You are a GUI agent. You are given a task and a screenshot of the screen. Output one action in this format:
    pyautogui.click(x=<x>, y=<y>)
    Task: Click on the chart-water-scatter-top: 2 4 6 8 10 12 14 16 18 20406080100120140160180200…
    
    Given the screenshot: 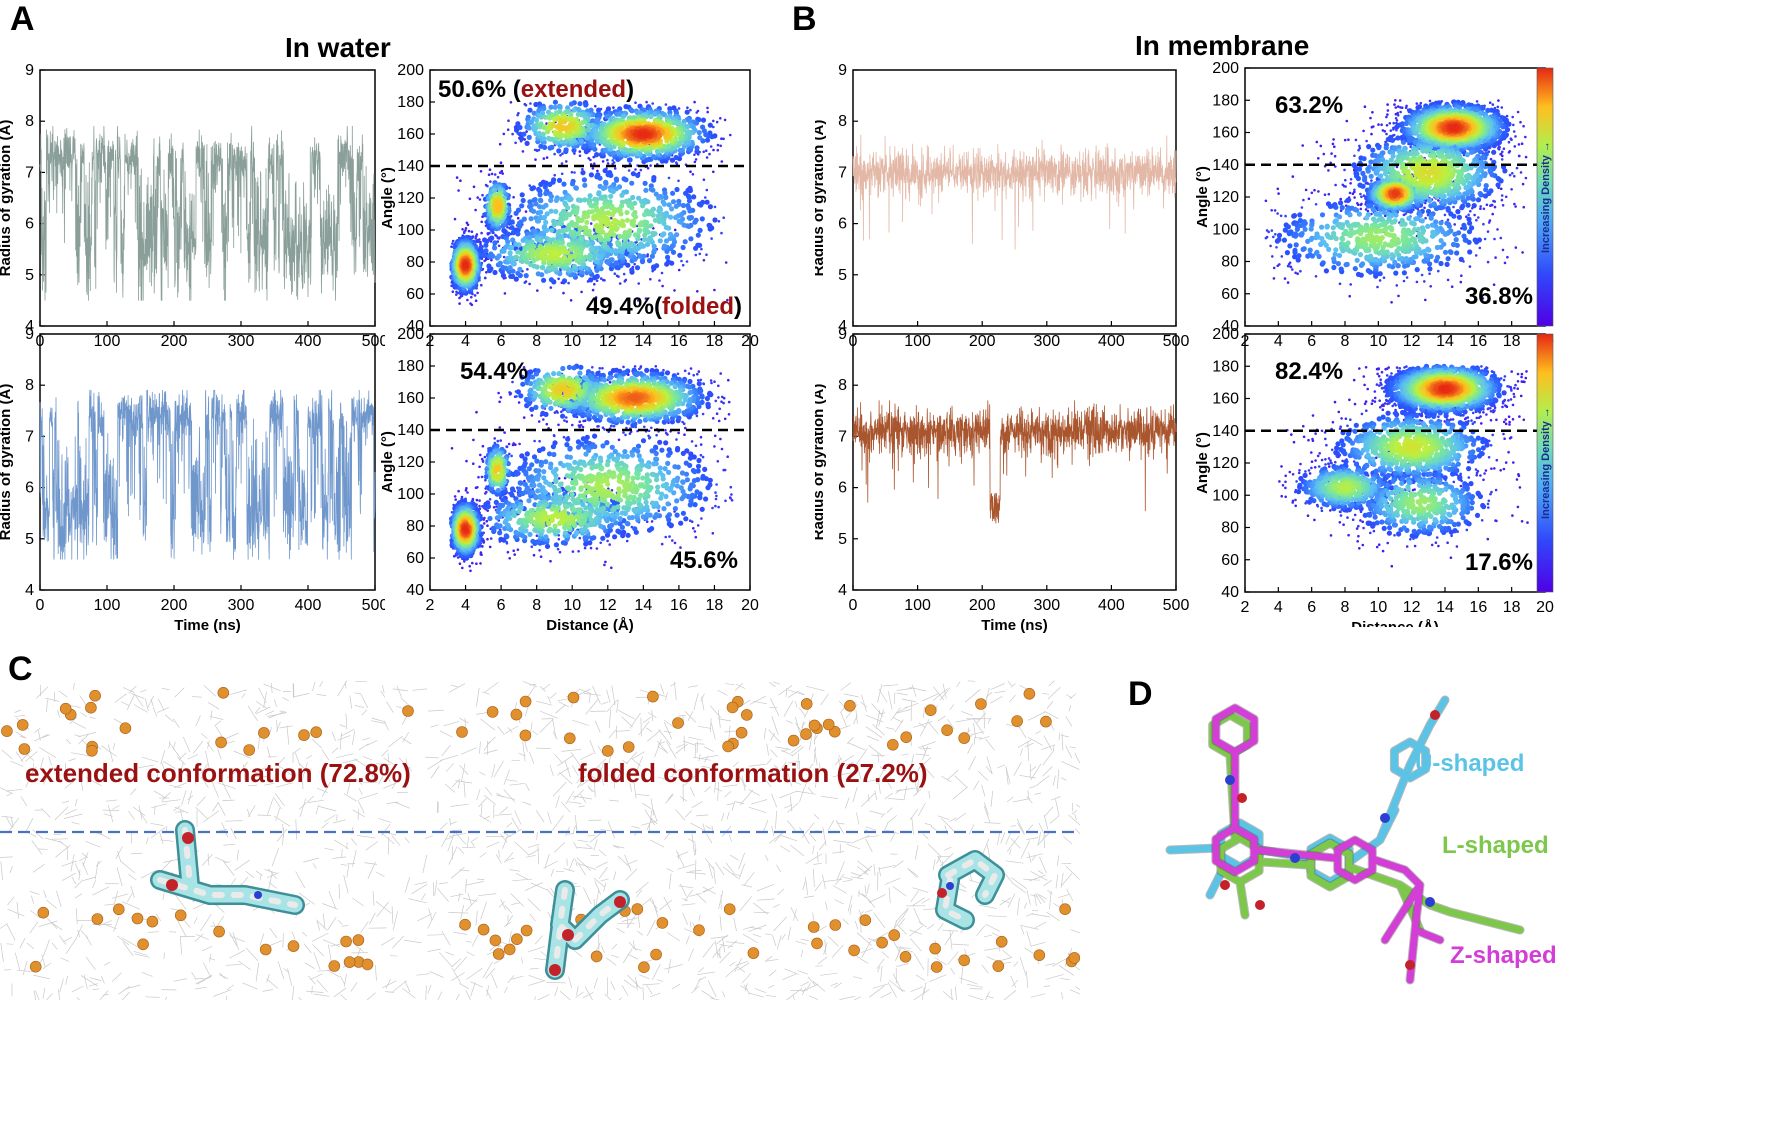 What is the action you would take?
    pyautogui.click(x=569, y=206)
    